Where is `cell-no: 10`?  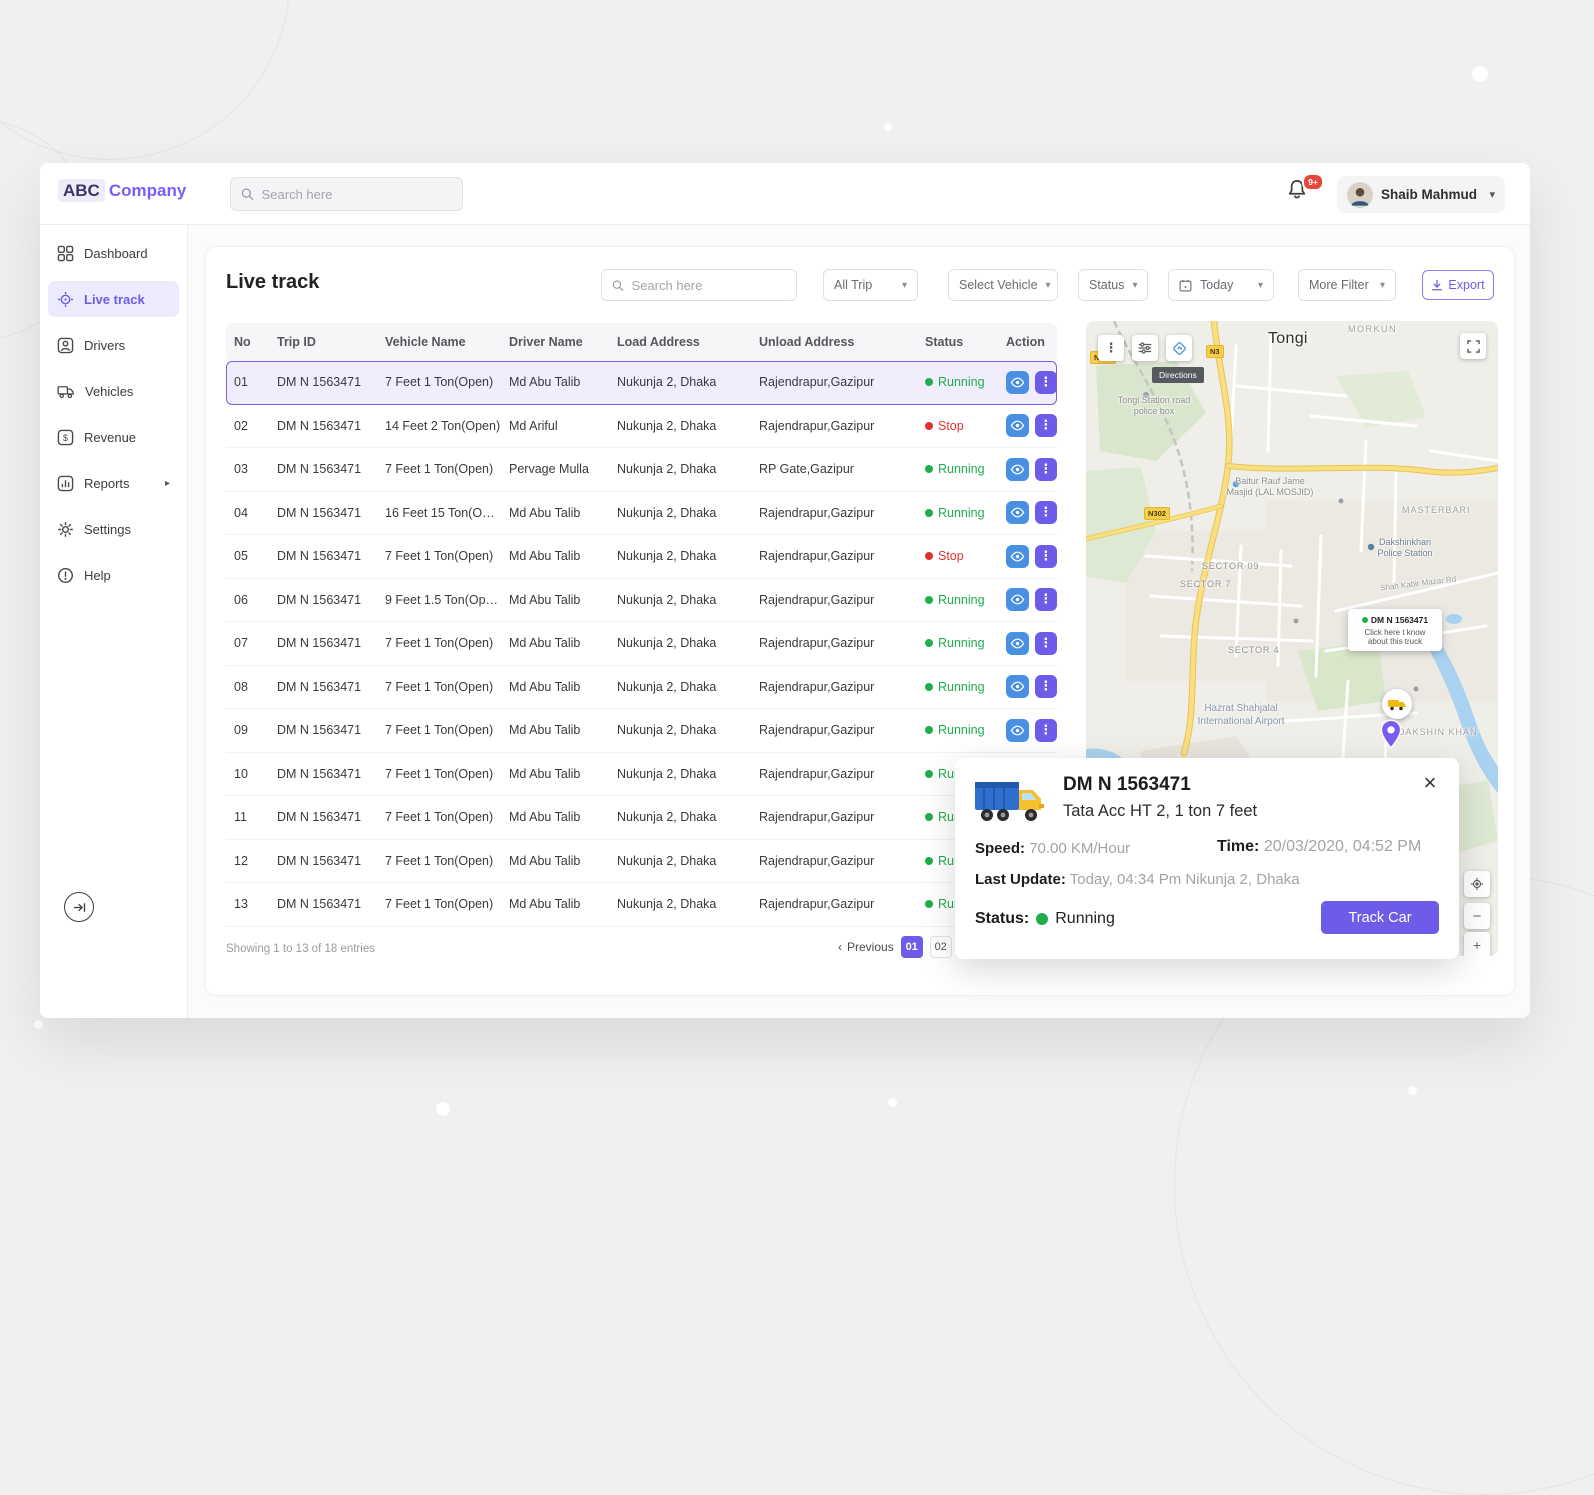
cell-no: 10 is located at coordinates (241, 773).